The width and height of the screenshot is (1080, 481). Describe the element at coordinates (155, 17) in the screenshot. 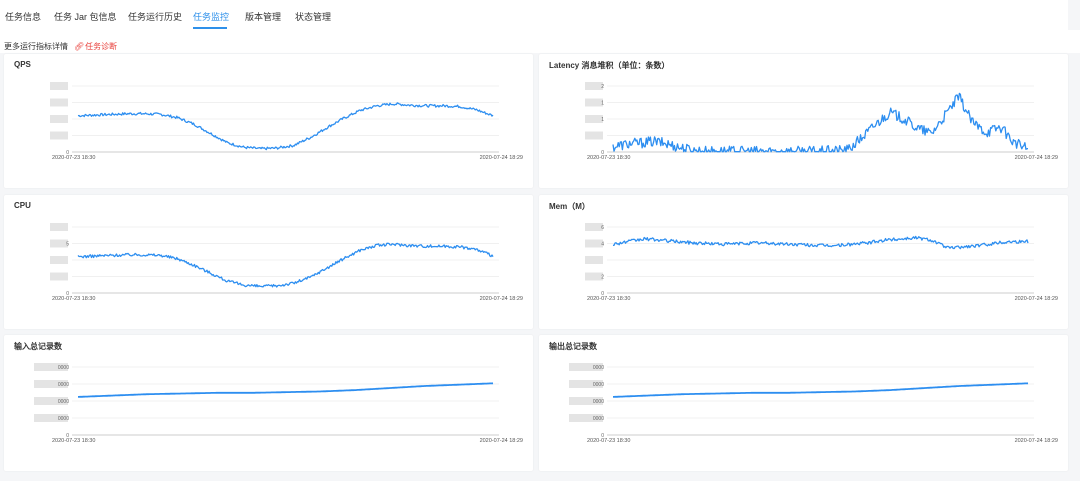

I see `tab-run-history: 任务运行历史` at that location.